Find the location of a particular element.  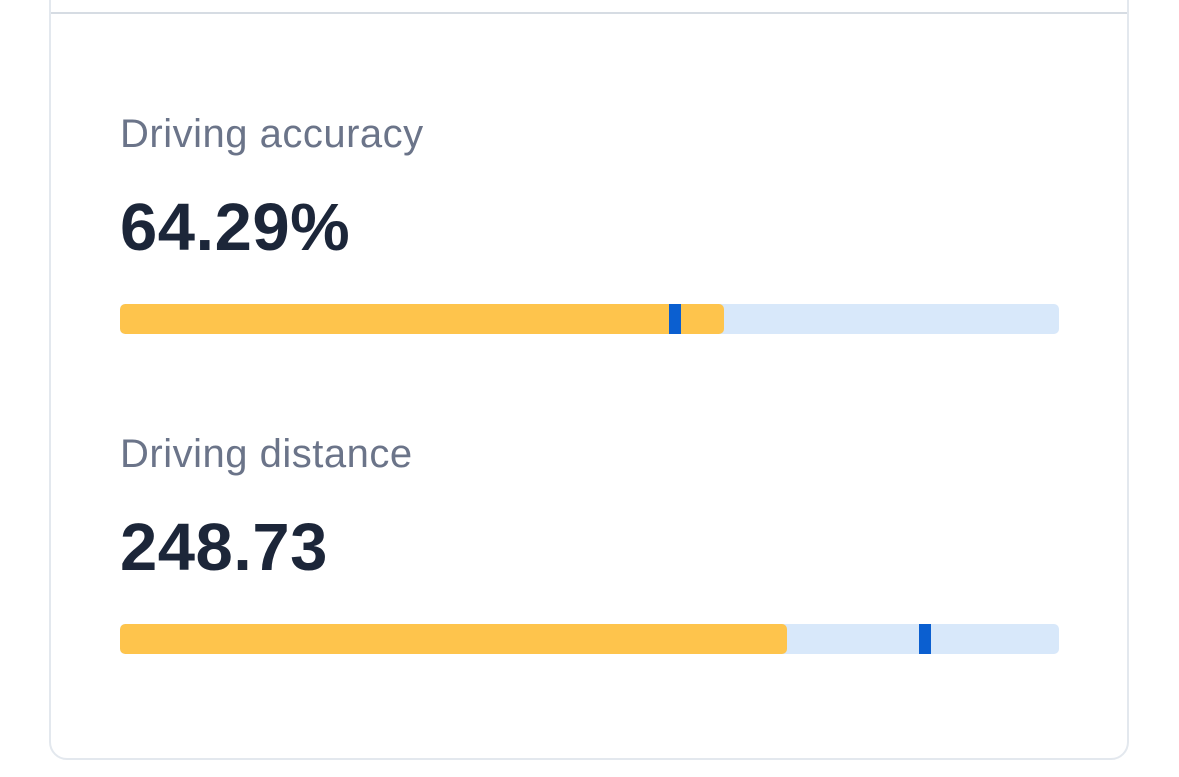

driving-distance-bar-marker is located at coordinates (924, 639).